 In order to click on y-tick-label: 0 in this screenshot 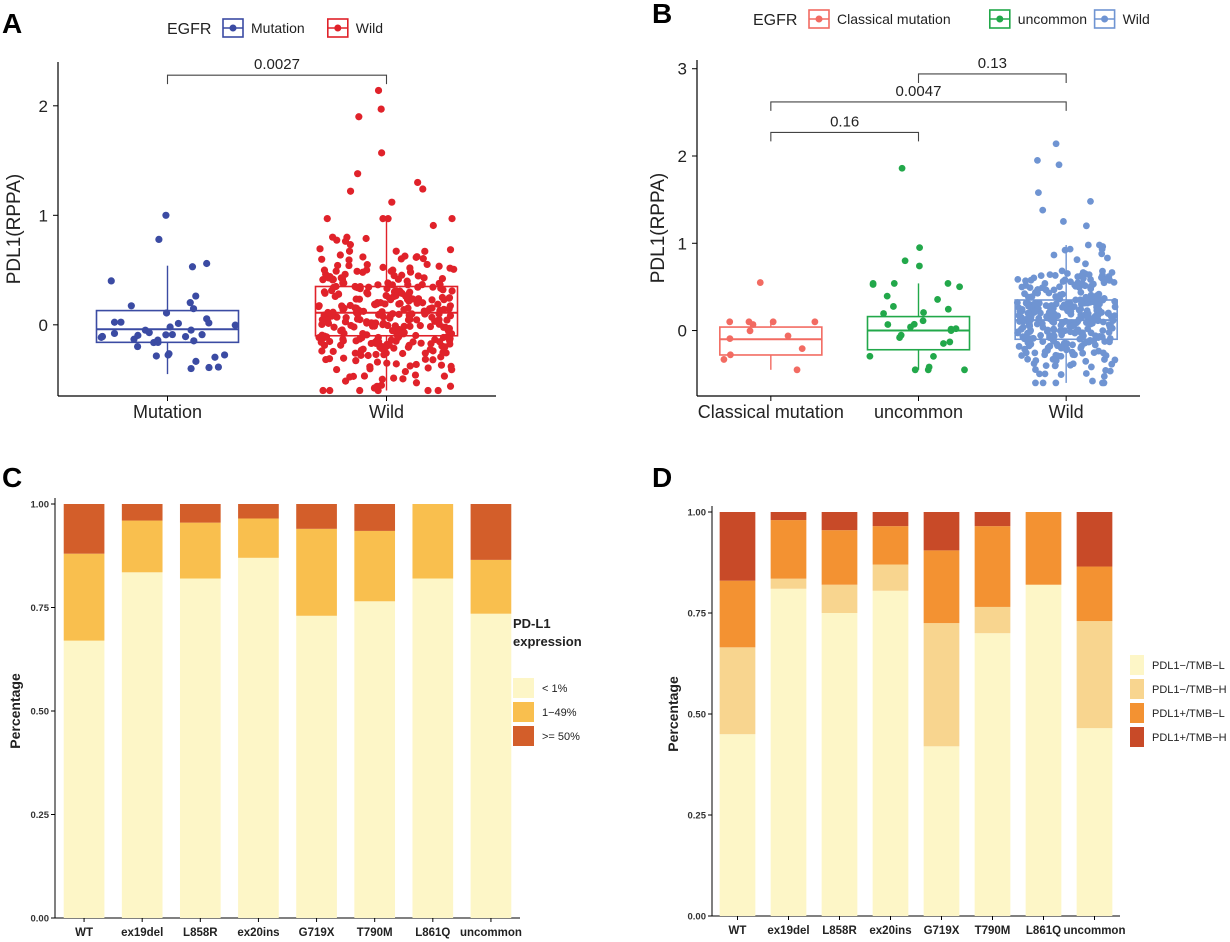, I will do `click(682, 331)`.